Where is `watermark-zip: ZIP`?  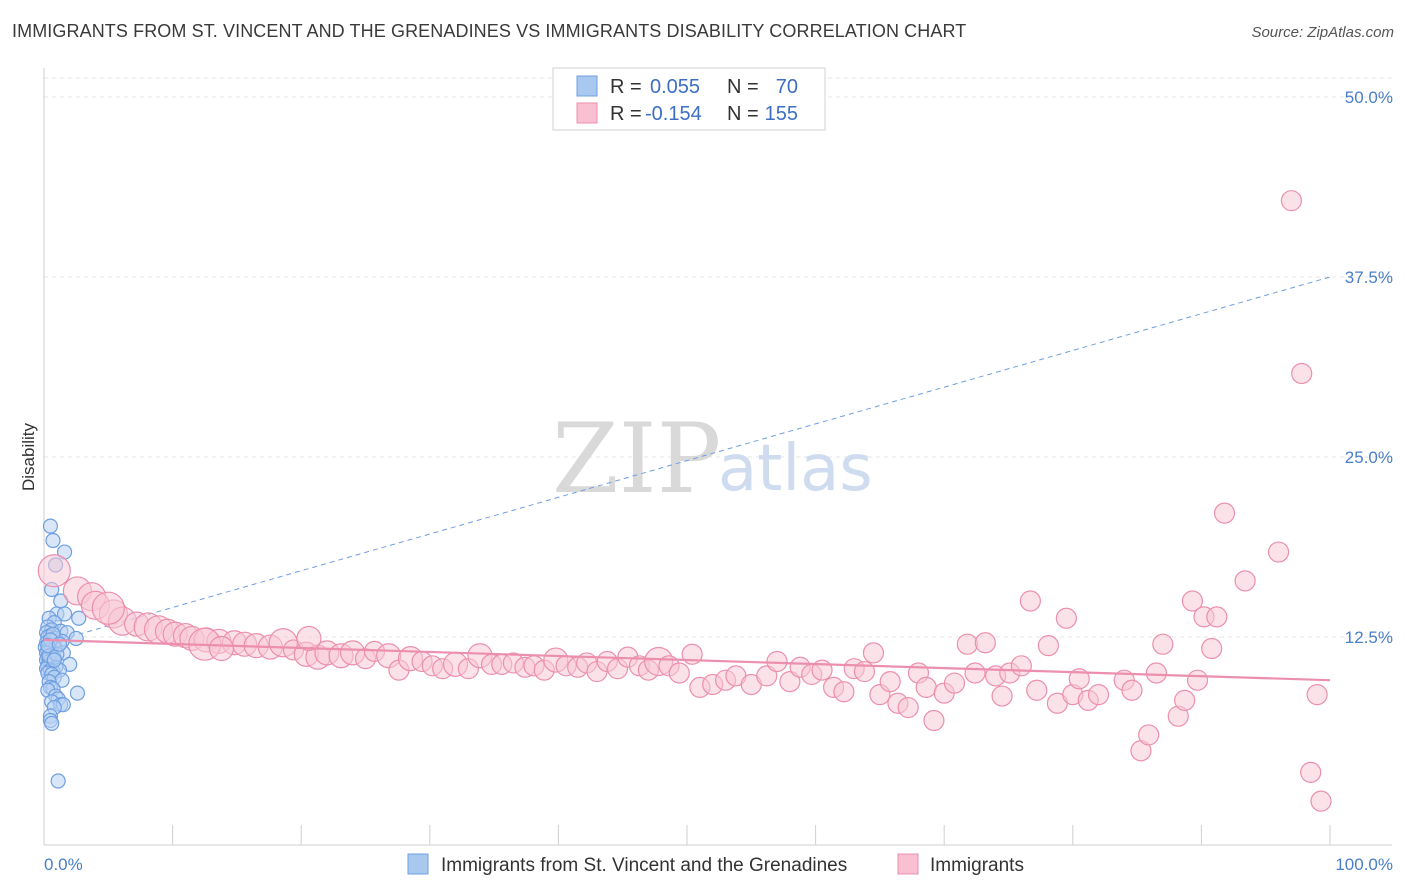
watermark-zip: ZIP is located at coordinates (636, 459).